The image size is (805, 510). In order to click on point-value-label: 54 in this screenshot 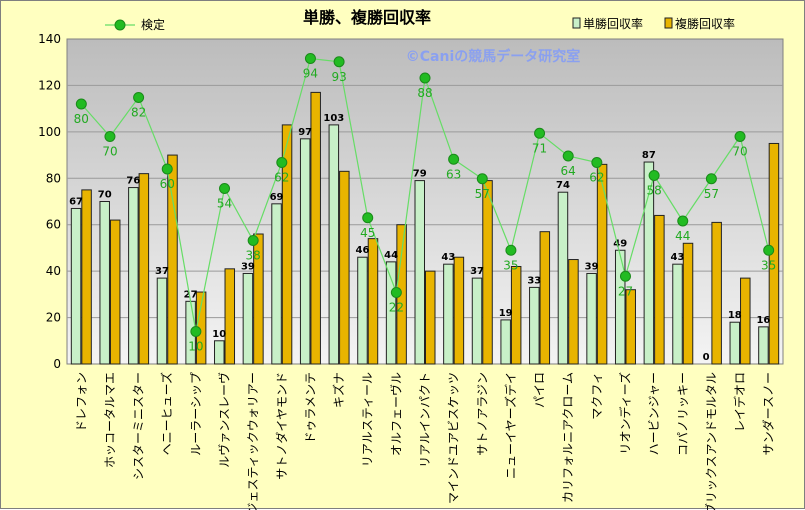, I will do `click(224, 204)`.